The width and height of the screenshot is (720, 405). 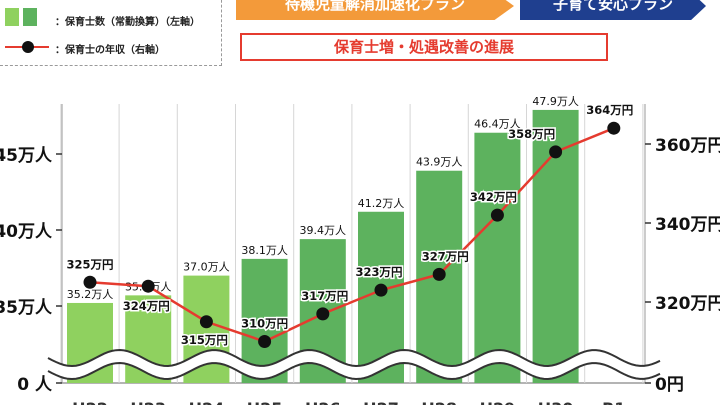 What do you see at coordinates (111, 33) in the screenshot?
I see `legend: ：保育士数（常勤換算）（左軸） ：保育士の年収（右軸）` at bounding box center [111, 33].